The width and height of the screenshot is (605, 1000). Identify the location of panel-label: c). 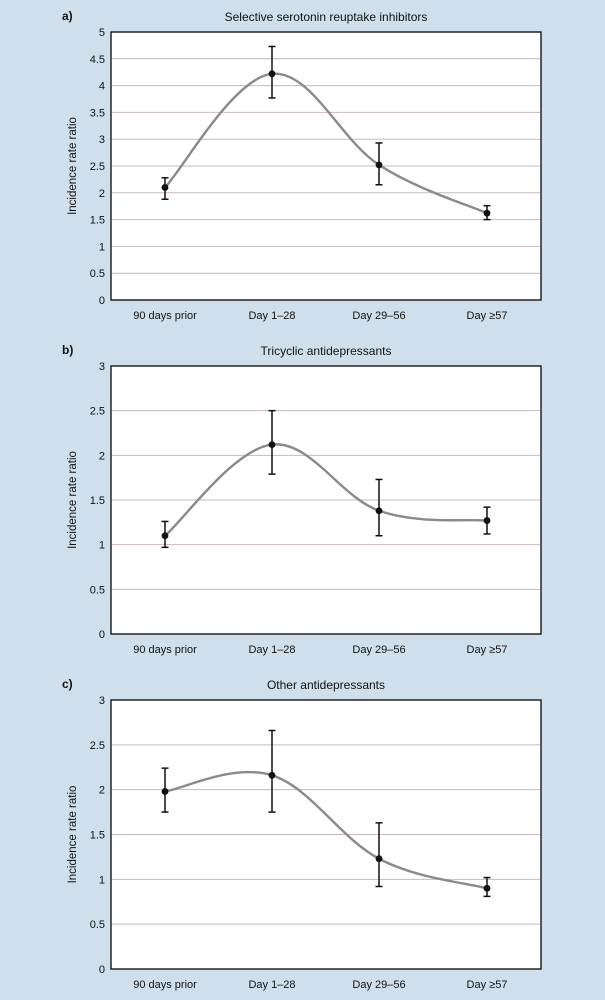
(67, 684).